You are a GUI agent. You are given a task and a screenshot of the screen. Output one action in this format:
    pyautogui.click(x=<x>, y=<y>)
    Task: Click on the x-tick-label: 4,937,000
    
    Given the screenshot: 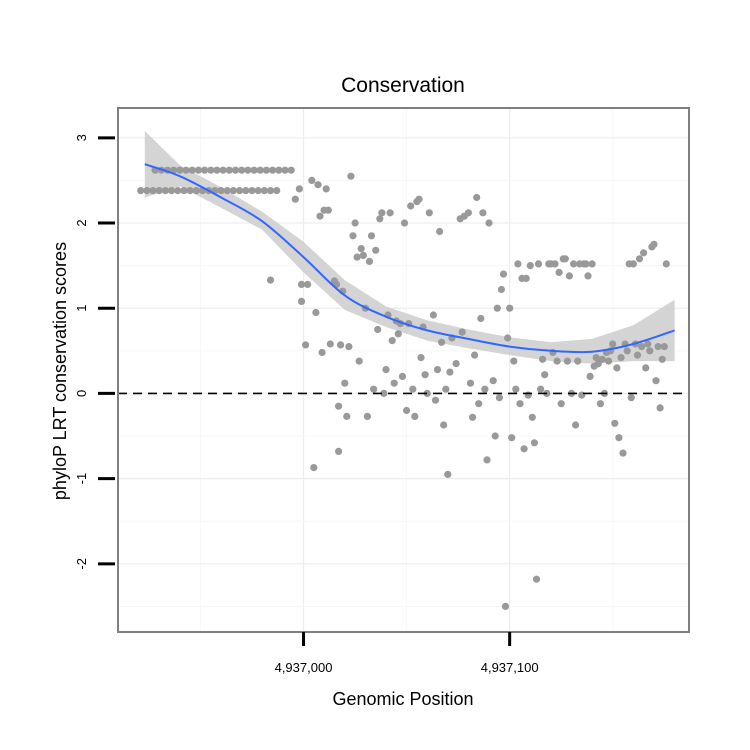 What is the action you would take?
    pyautogui.click(x=304, y=667)
    